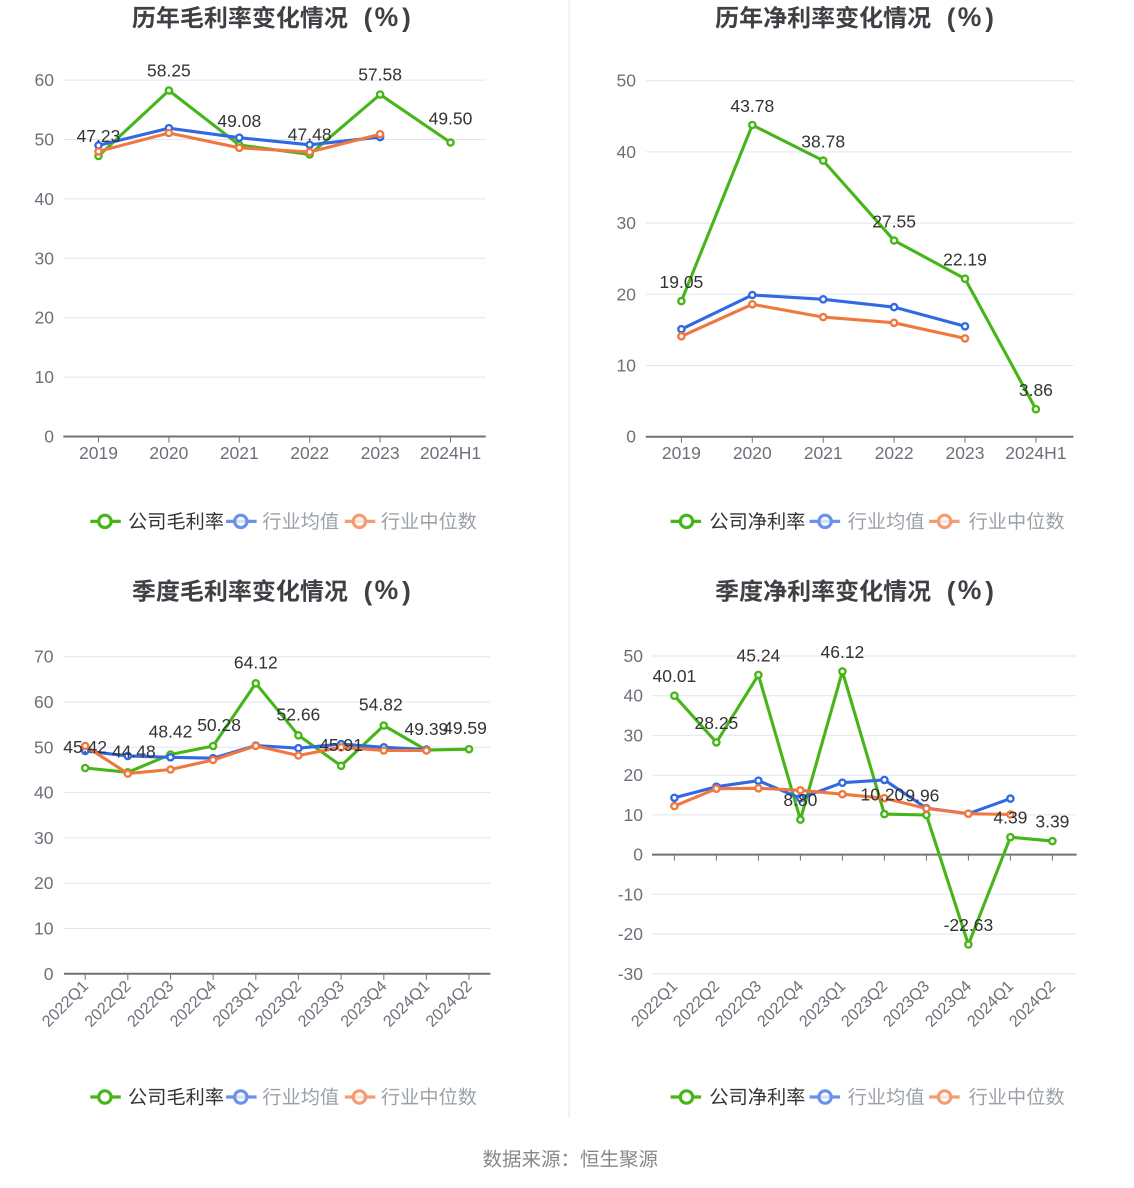 Image resolution: width=1134 pixels, height=1188 pixels. Describe the element at coordinates (675, 676) in the screenshot. I see `svg-text: 40.01` at that location.